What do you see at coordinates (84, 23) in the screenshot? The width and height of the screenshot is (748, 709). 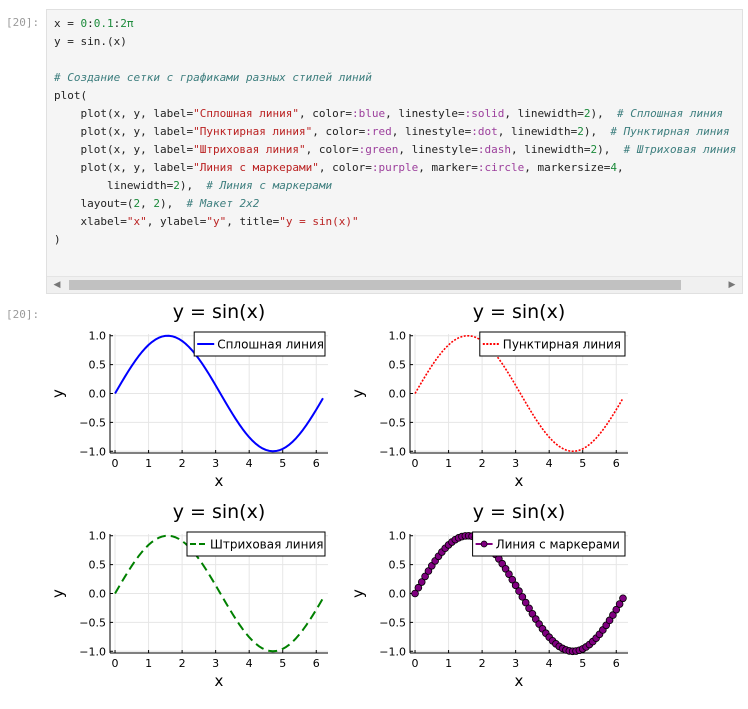 I see `code-token: 0` at bounding box center [84, 23].